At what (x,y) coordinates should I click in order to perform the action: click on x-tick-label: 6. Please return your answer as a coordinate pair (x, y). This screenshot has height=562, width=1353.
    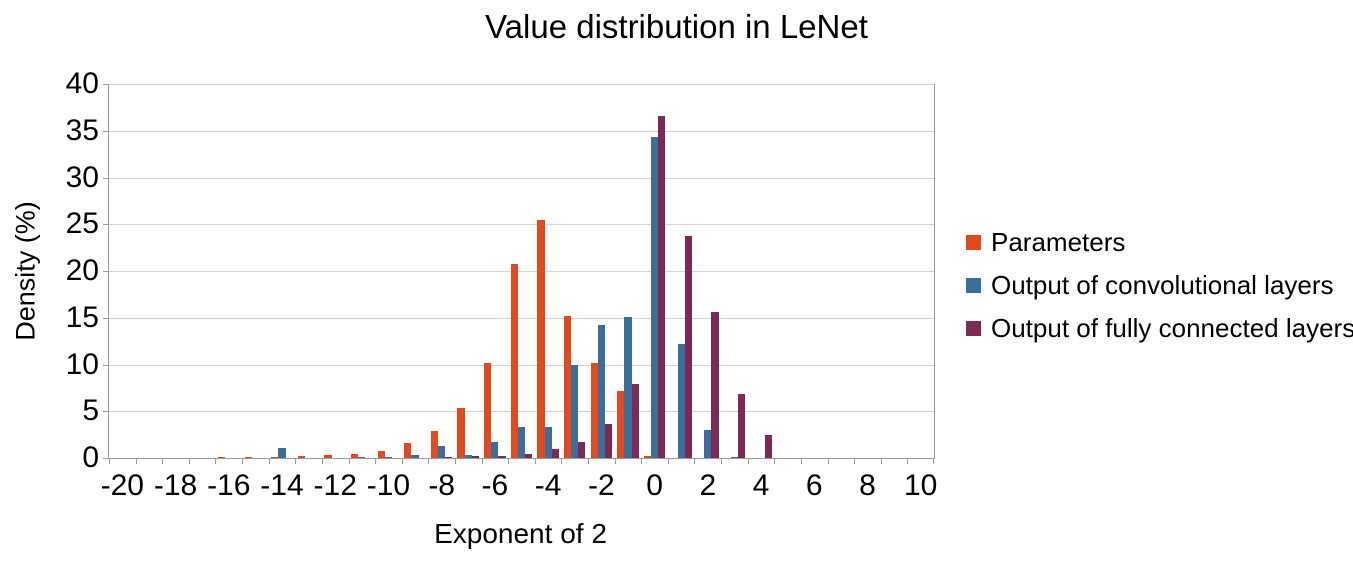
    Looking at the image, I should click on (814, 485).